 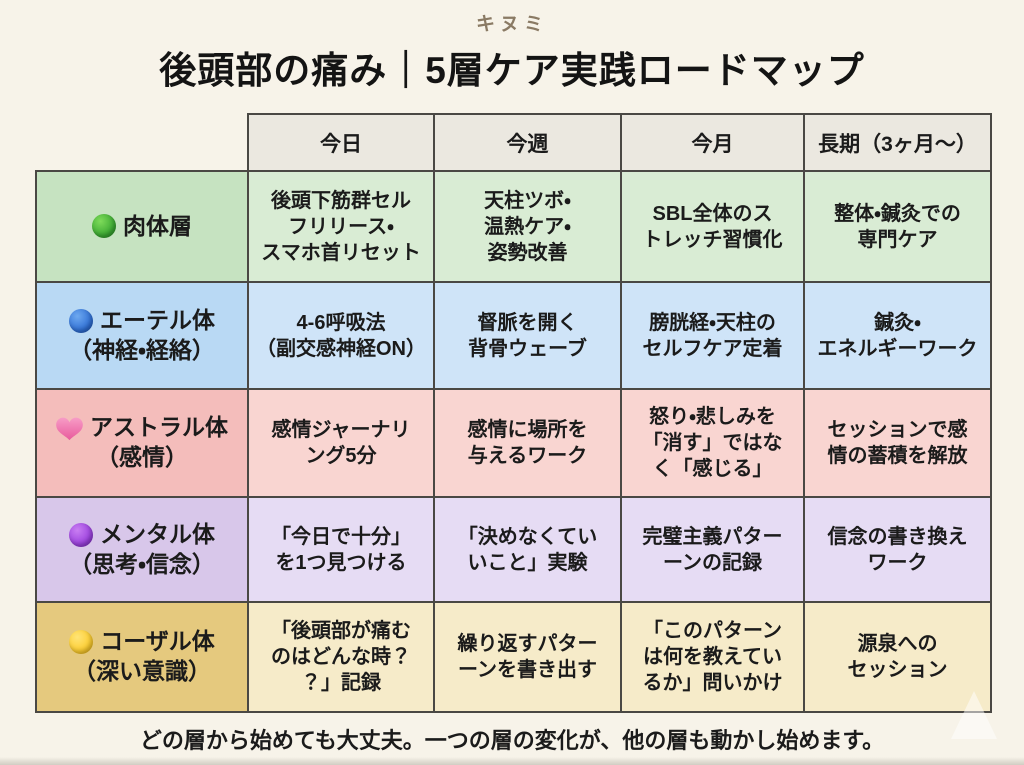 I want to click on row-label-text: エーテル体, so click(x=157, y=319).